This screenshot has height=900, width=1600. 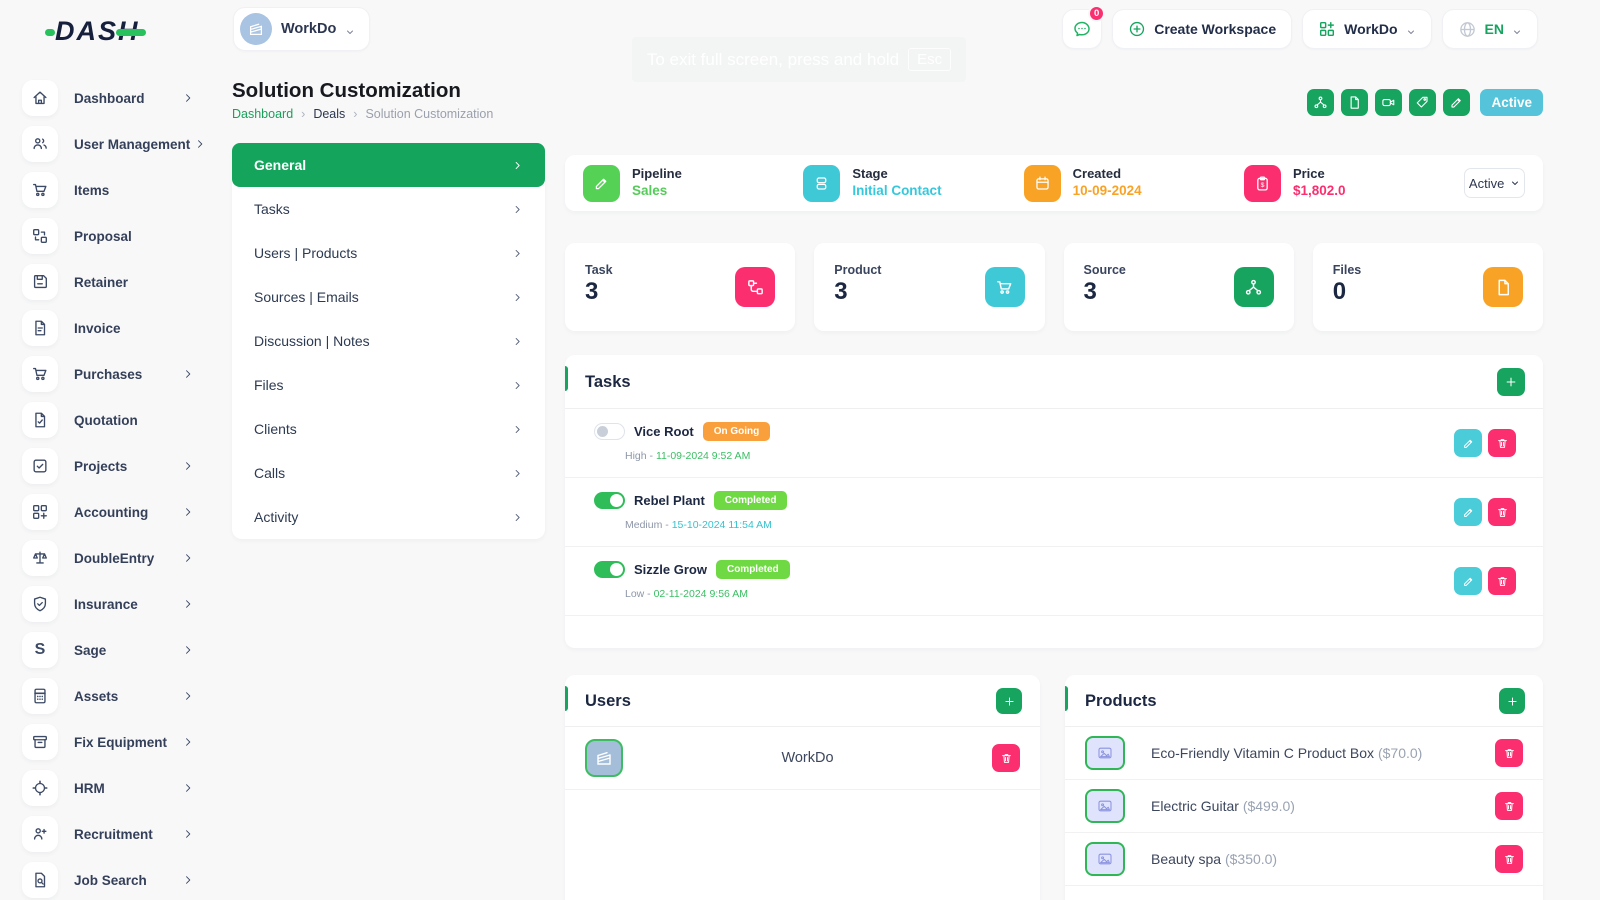 I want to click on deal-status-select: Active, so click(x=1494, y=183).